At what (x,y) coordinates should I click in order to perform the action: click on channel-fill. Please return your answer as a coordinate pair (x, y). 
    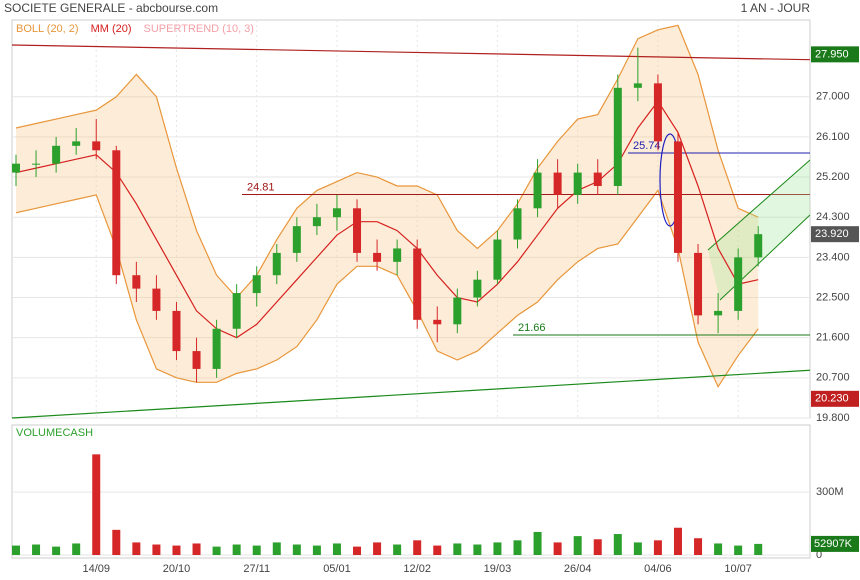
    Looking at the image, I should click on (759, 230).